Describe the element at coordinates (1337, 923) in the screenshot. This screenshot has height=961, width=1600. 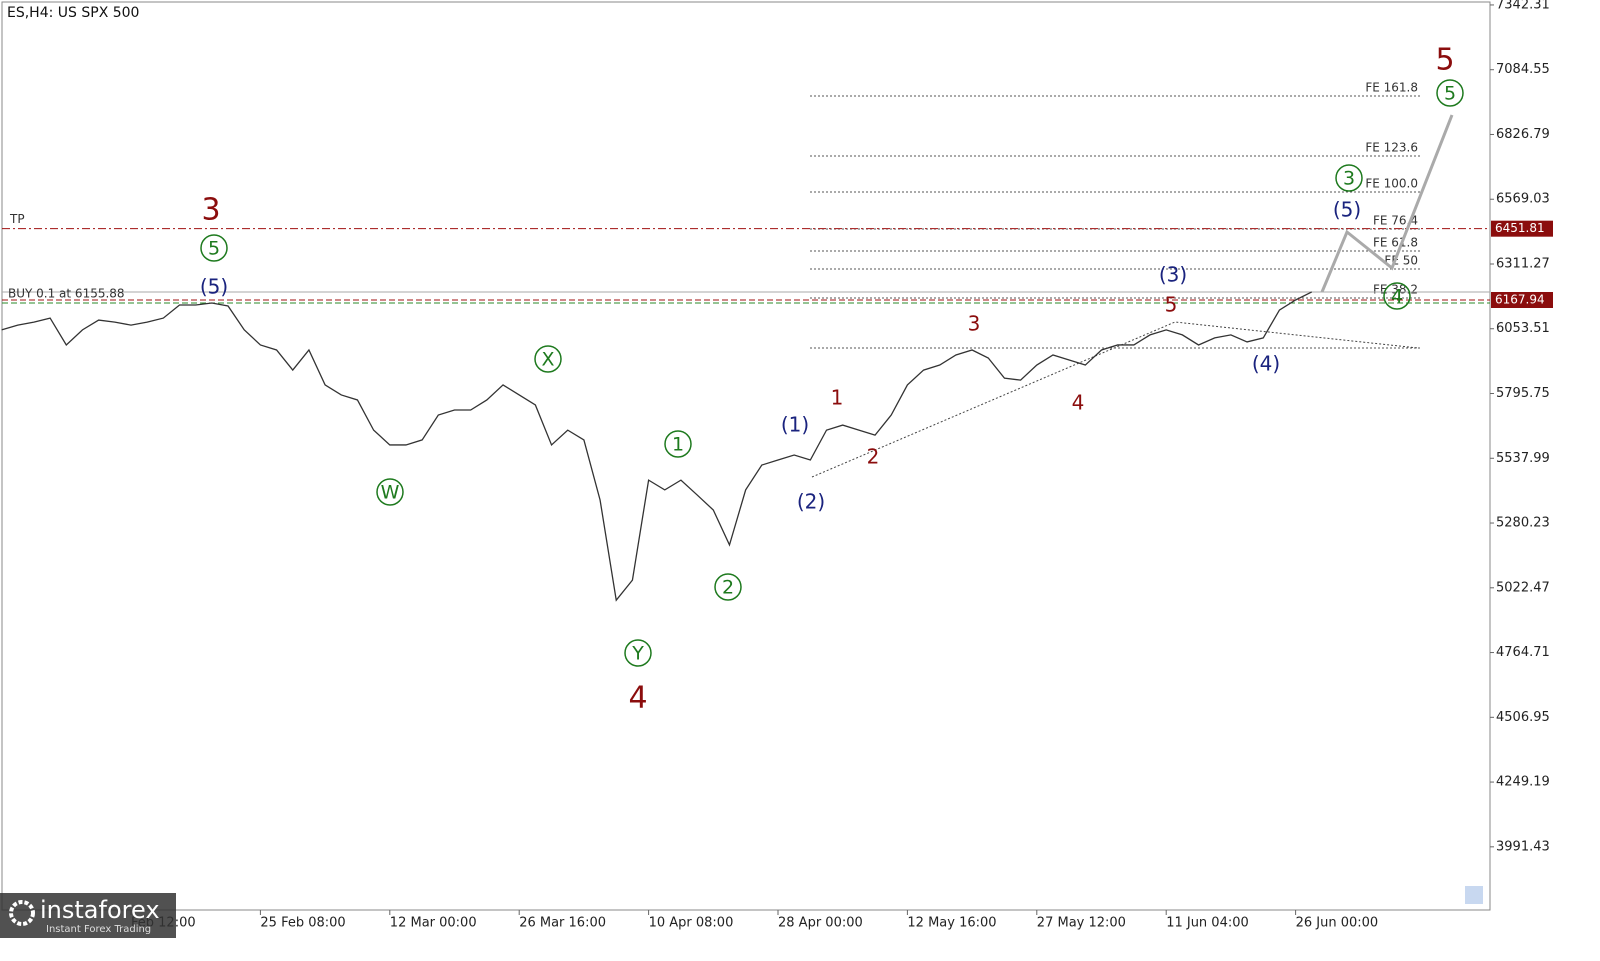
I see `x-tick-label: 26 Jun 00:00` at that location.